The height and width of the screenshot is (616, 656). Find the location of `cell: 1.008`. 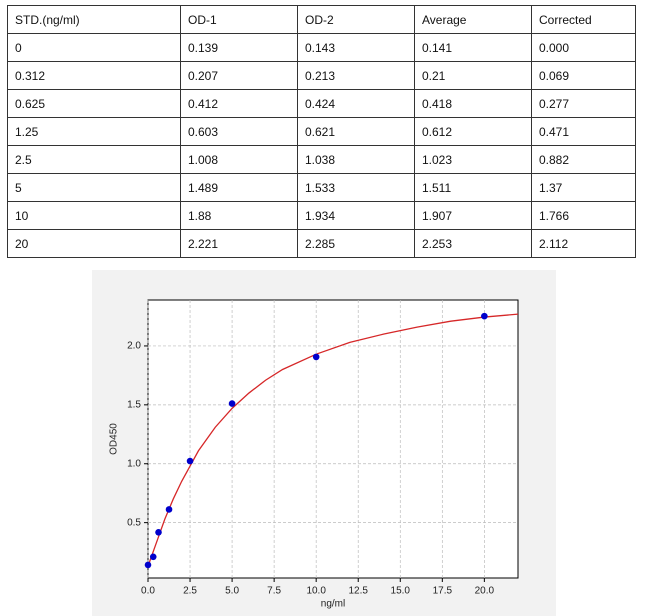

cell: 1.008 is located at coordinates (239, 159).